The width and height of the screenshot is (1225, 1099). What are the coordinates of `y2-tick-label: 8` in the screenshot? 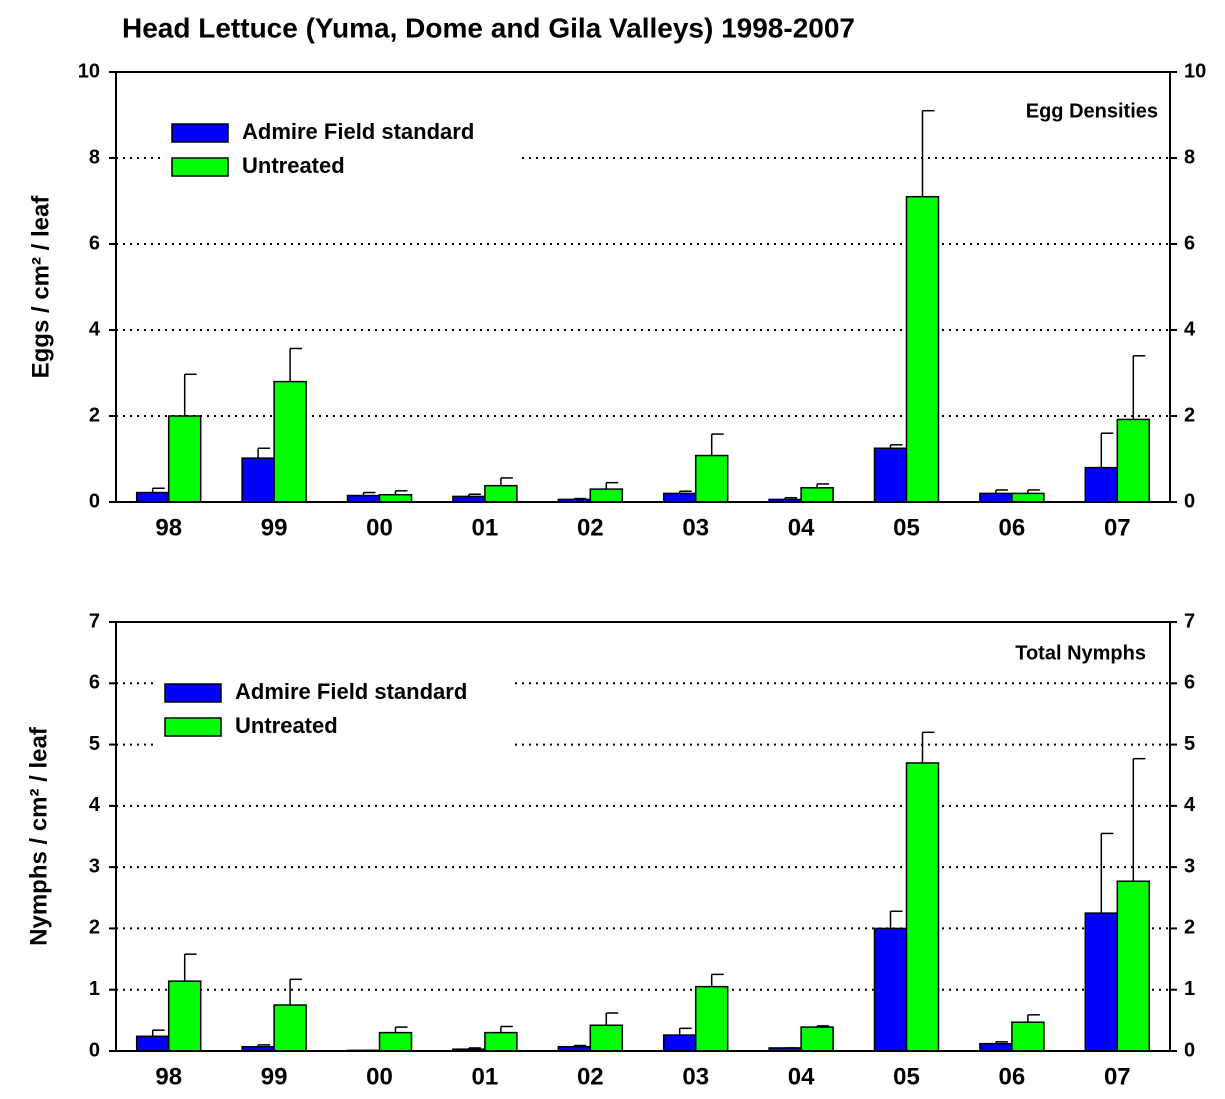 It's located at (1189, 157).